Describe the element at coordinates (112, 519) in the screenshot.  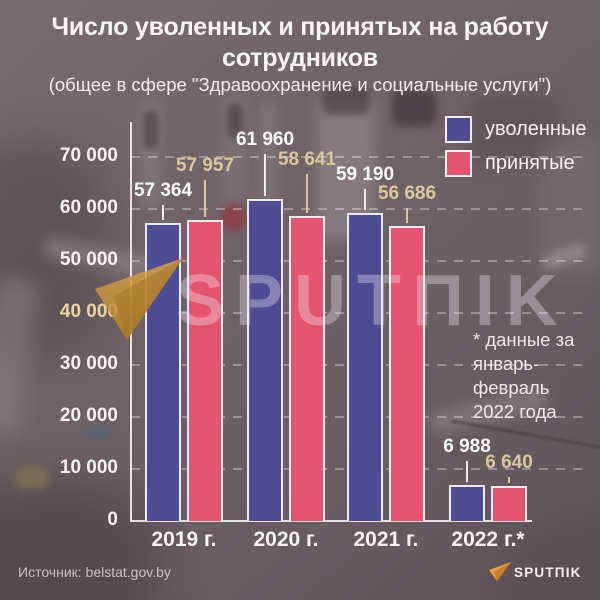
I see `y-tick-label: 0` at that location.